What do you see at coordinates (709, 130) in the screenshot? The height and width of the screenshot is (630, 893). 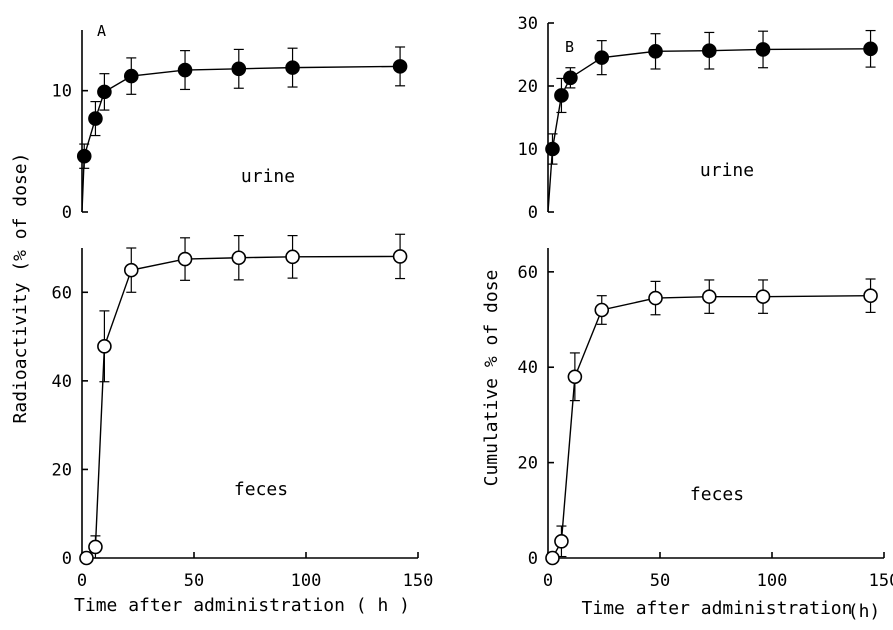 I see `series-line` at bounding box center [709, 130].